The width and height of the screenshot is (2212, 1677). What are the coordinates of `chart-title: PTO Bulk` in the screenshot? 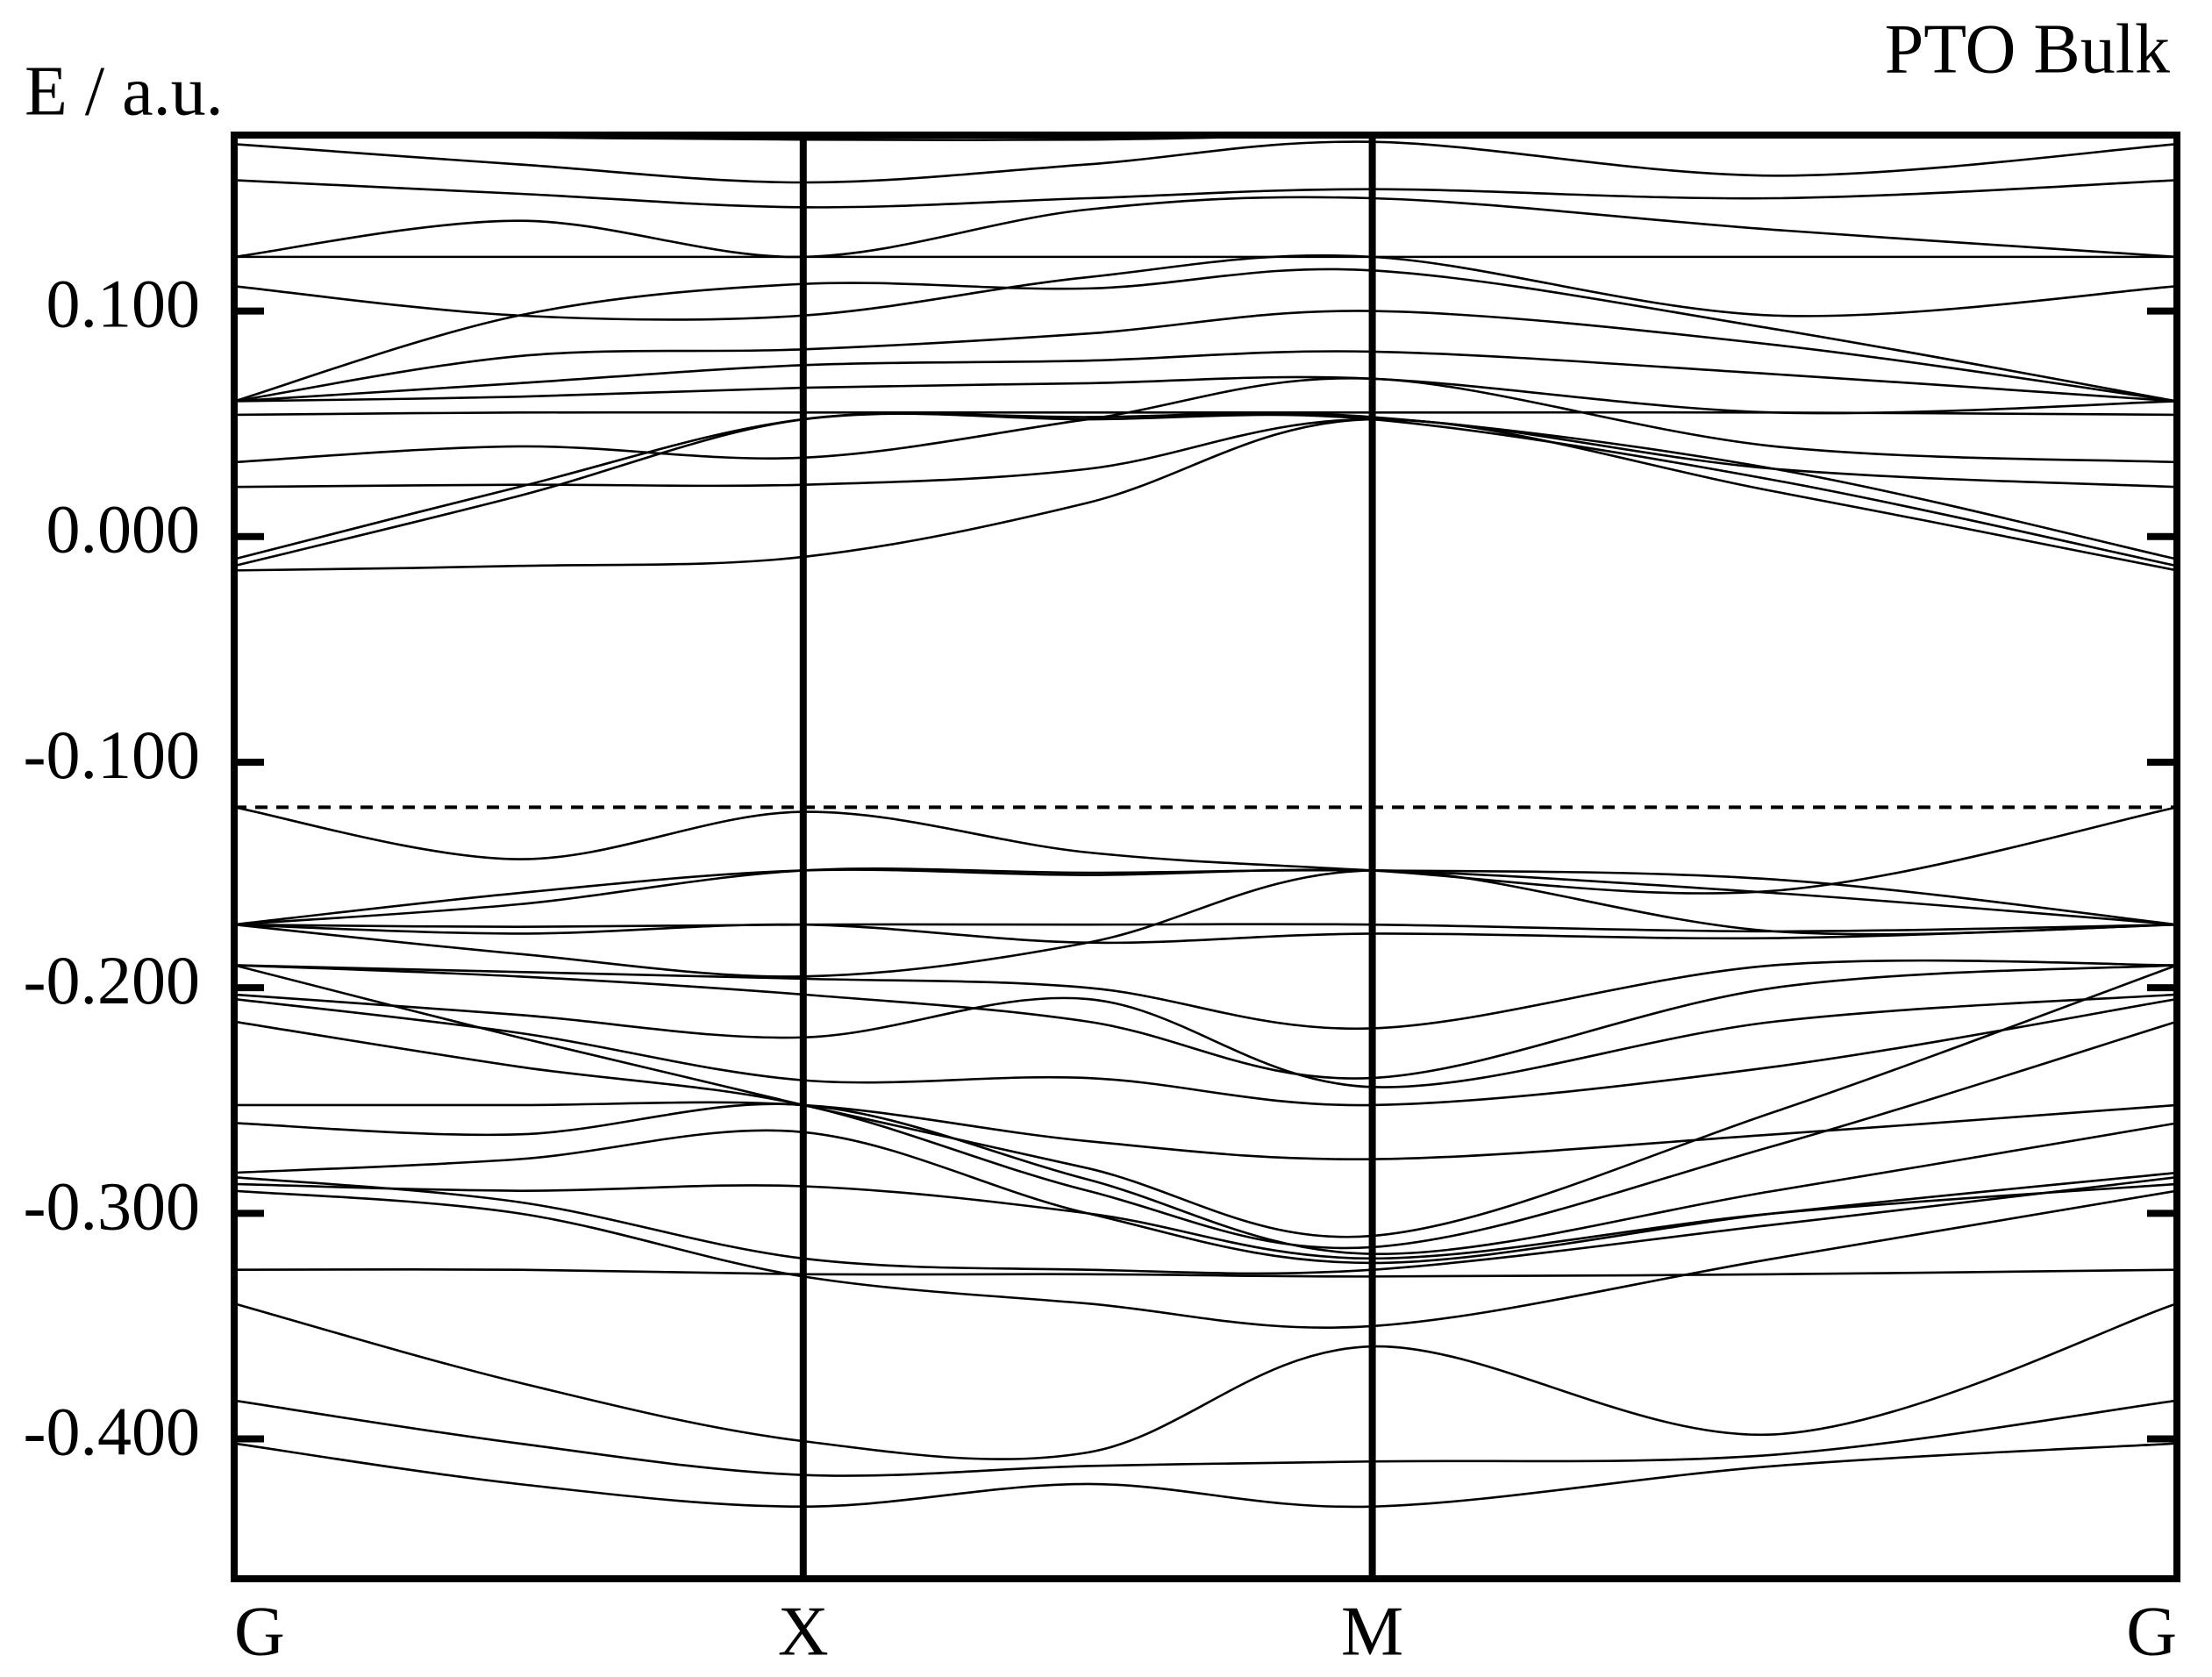 It's located at (2028, 49).